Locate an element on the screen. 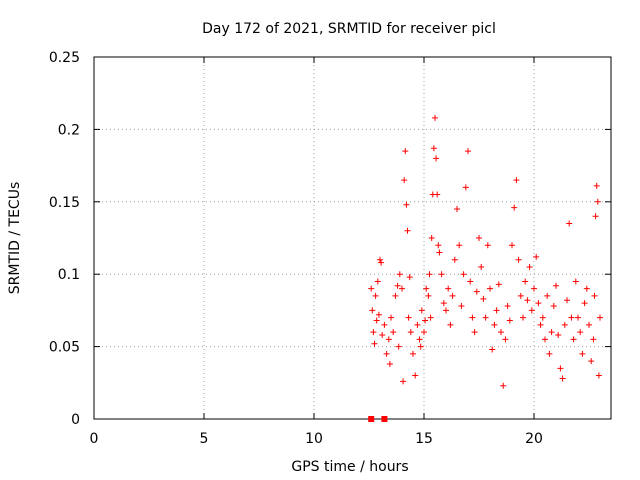 Image resolution: width=640 pixels, height=480 pixels. zero-marker is located at coordinates (371, 419).